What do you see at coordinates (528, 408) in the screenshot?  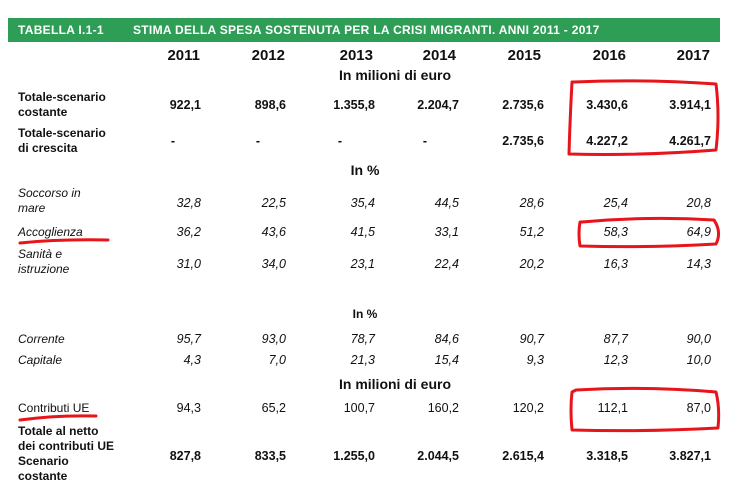 I see `table-cell: 120,2` at bounding box center [528, 408].